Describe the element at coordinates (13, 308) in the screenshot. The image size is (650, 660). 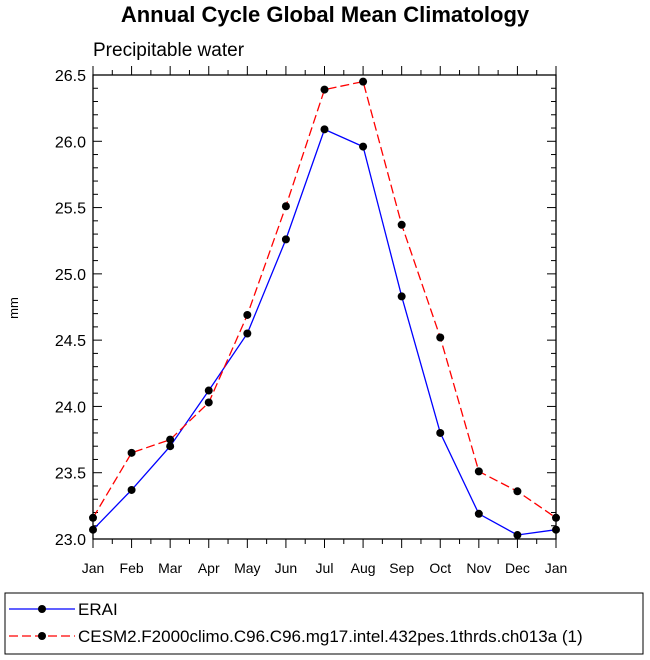
I see `y-axis-label: mm` at that location.